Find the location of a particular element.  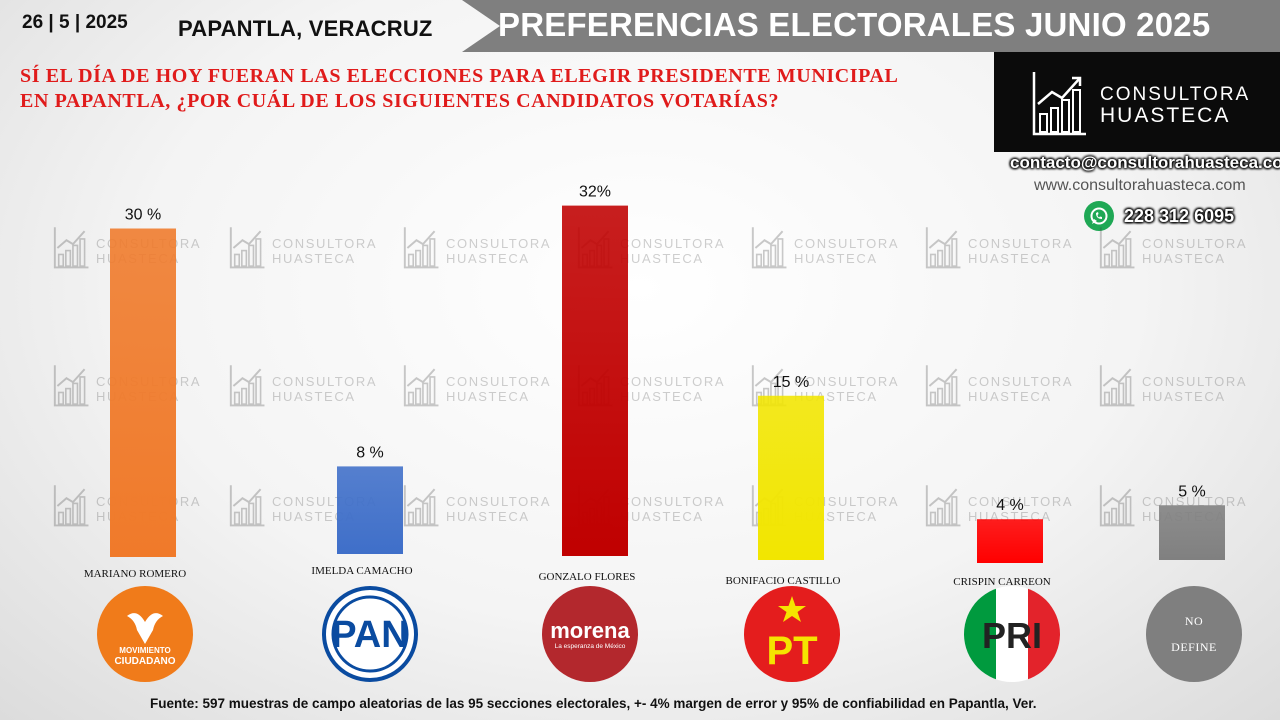

no-define-line1: NO is located at coordinates (1194, 621).